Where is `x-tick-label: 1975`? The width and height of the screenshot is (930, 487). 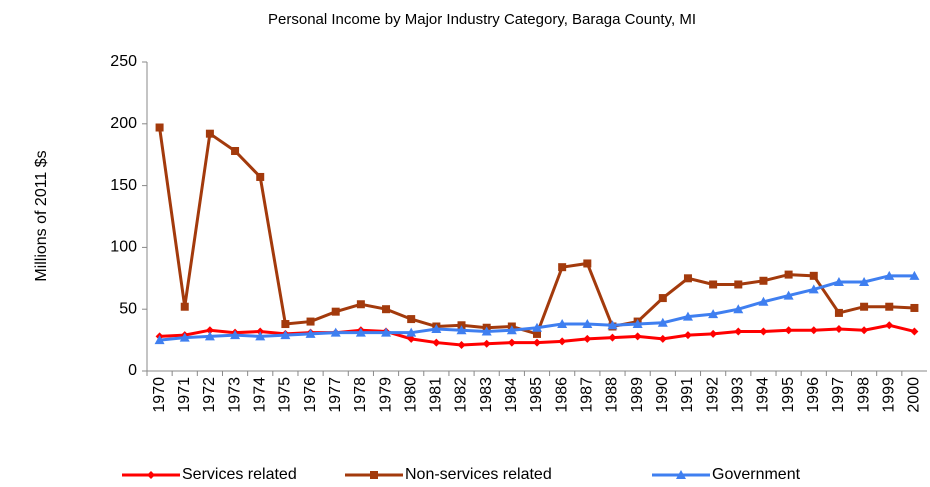 x-tick-label: 1975 is located at coordinates (285, 395).